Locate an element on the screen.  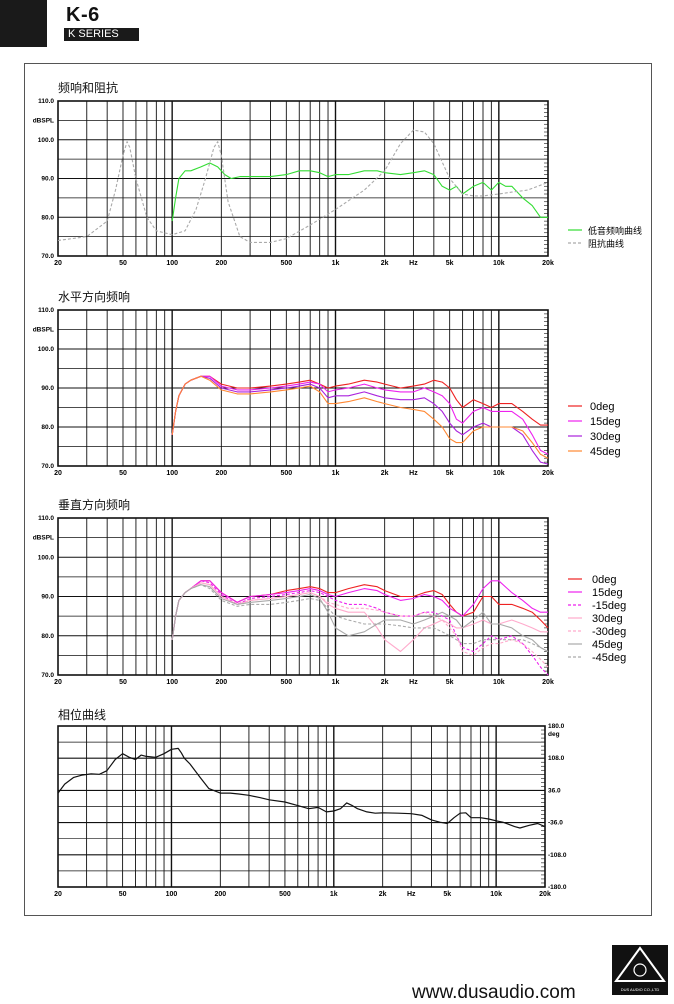
chart4-title: 相位曲线 is located at coordinates (82, 715).